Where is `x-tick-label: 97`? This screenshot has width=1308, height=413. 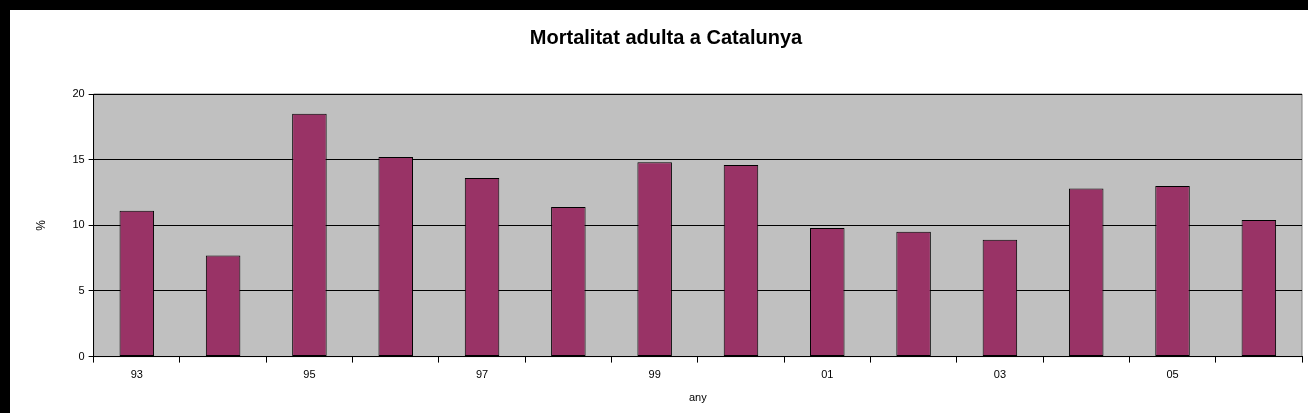
x-tick-label: 97 is located at coordinates (482, 374).